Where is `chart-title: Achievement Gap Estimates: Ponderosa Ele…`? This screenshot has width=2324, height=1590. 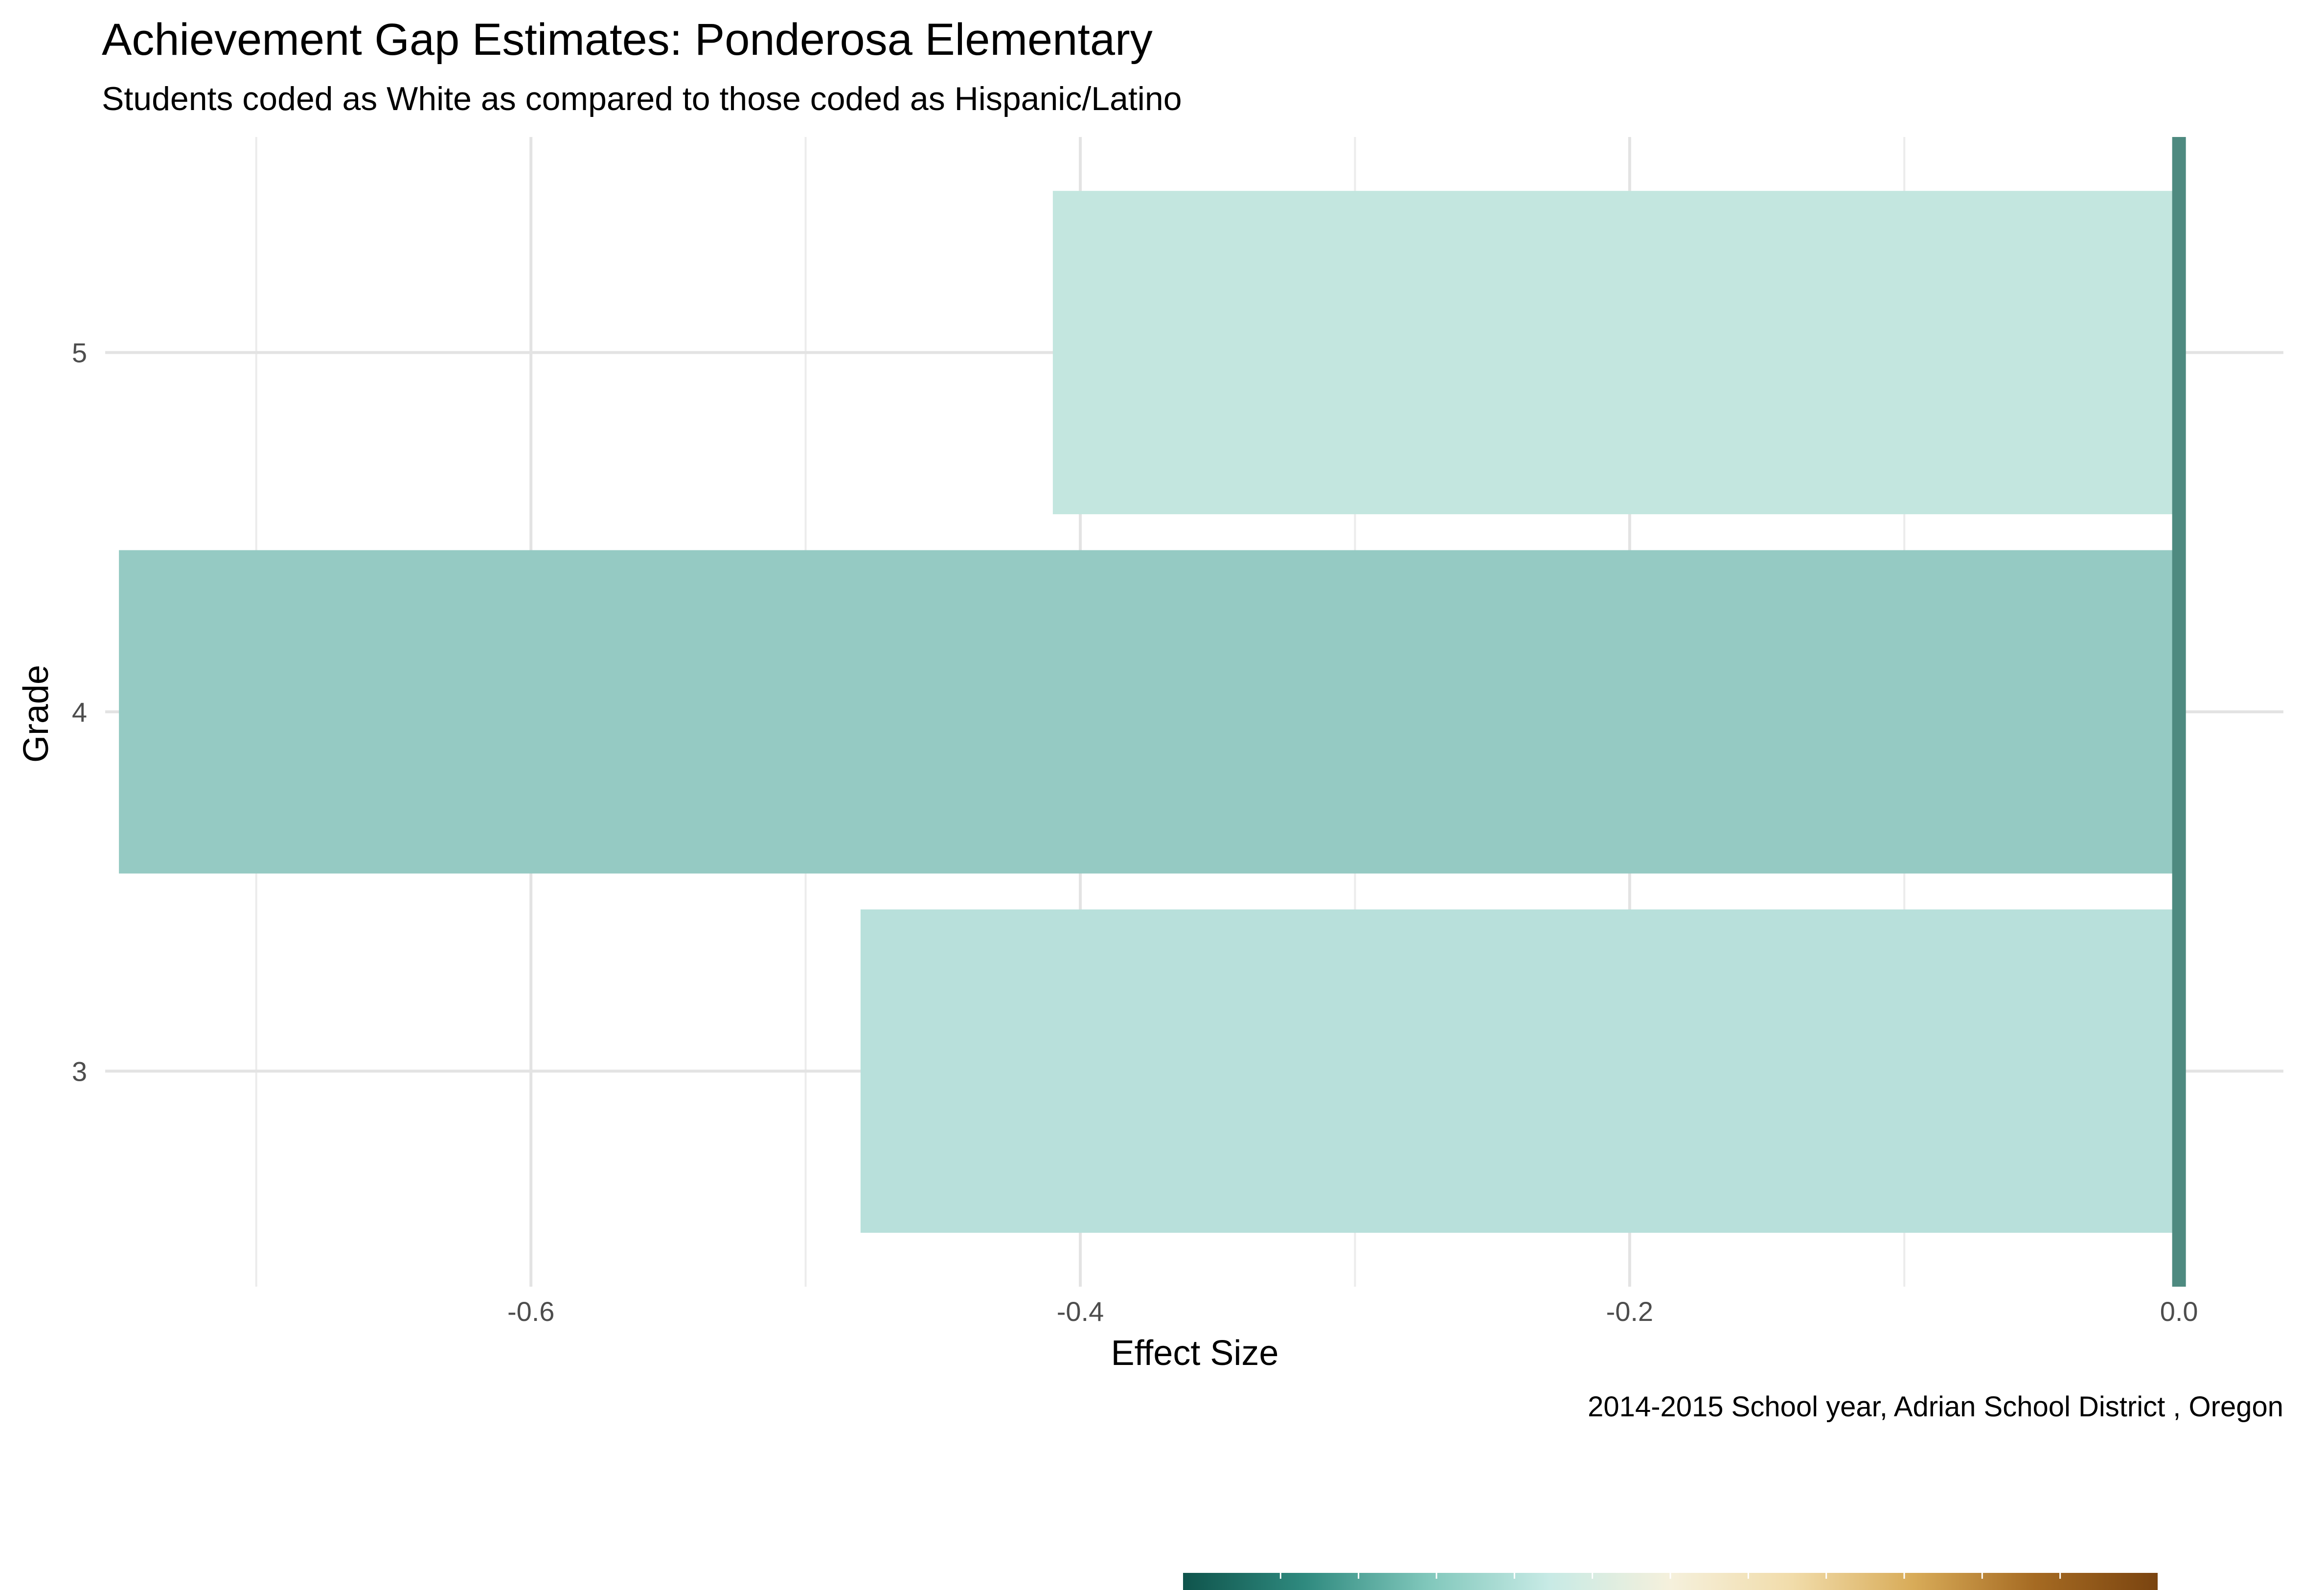 chart-title: Achievement Gap Estimates: Ponderosa Ele… is located at coordinates (627, 40).